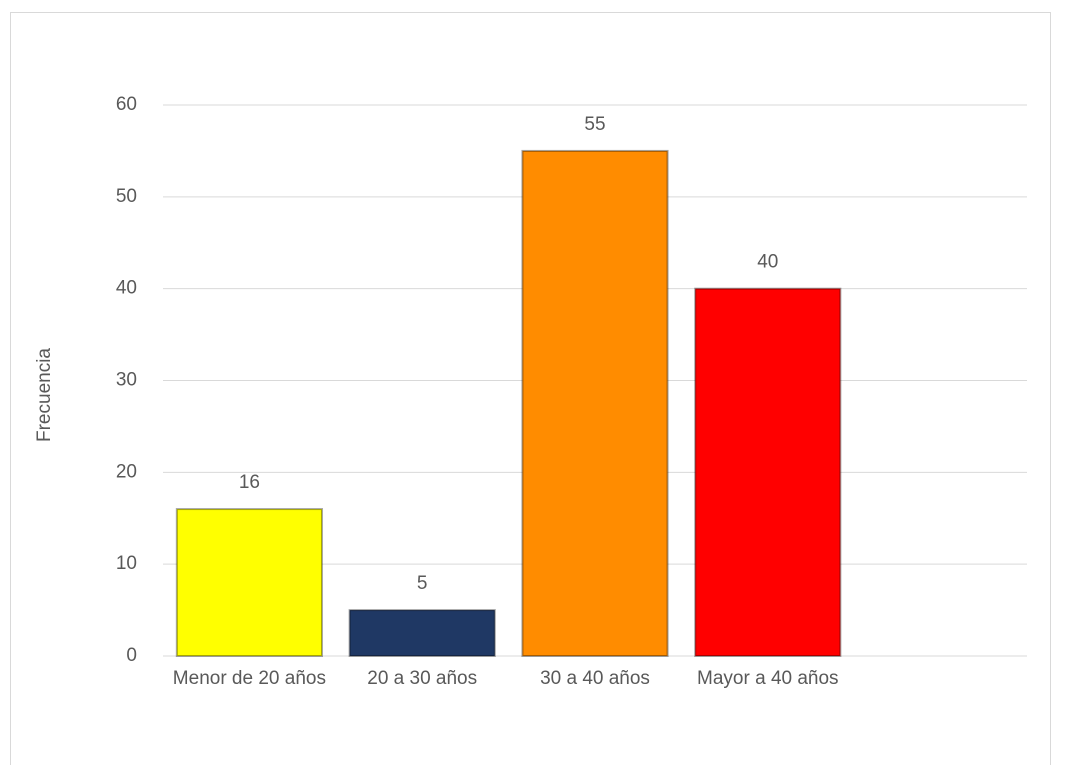 This screenshot has width=1068, height=765. I want to click on data-label: 40, so click(767, 262).